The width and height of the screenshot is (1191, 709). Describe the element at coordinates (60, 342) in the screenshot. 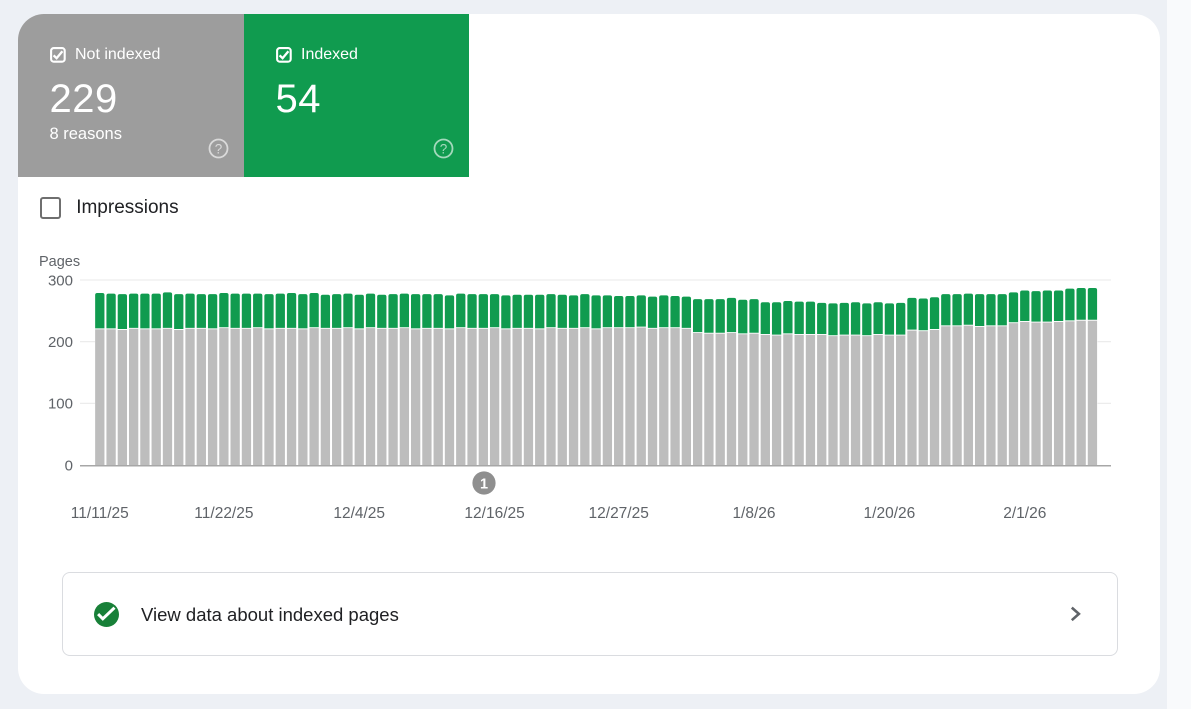

I see `svg-text: 200` at that location.